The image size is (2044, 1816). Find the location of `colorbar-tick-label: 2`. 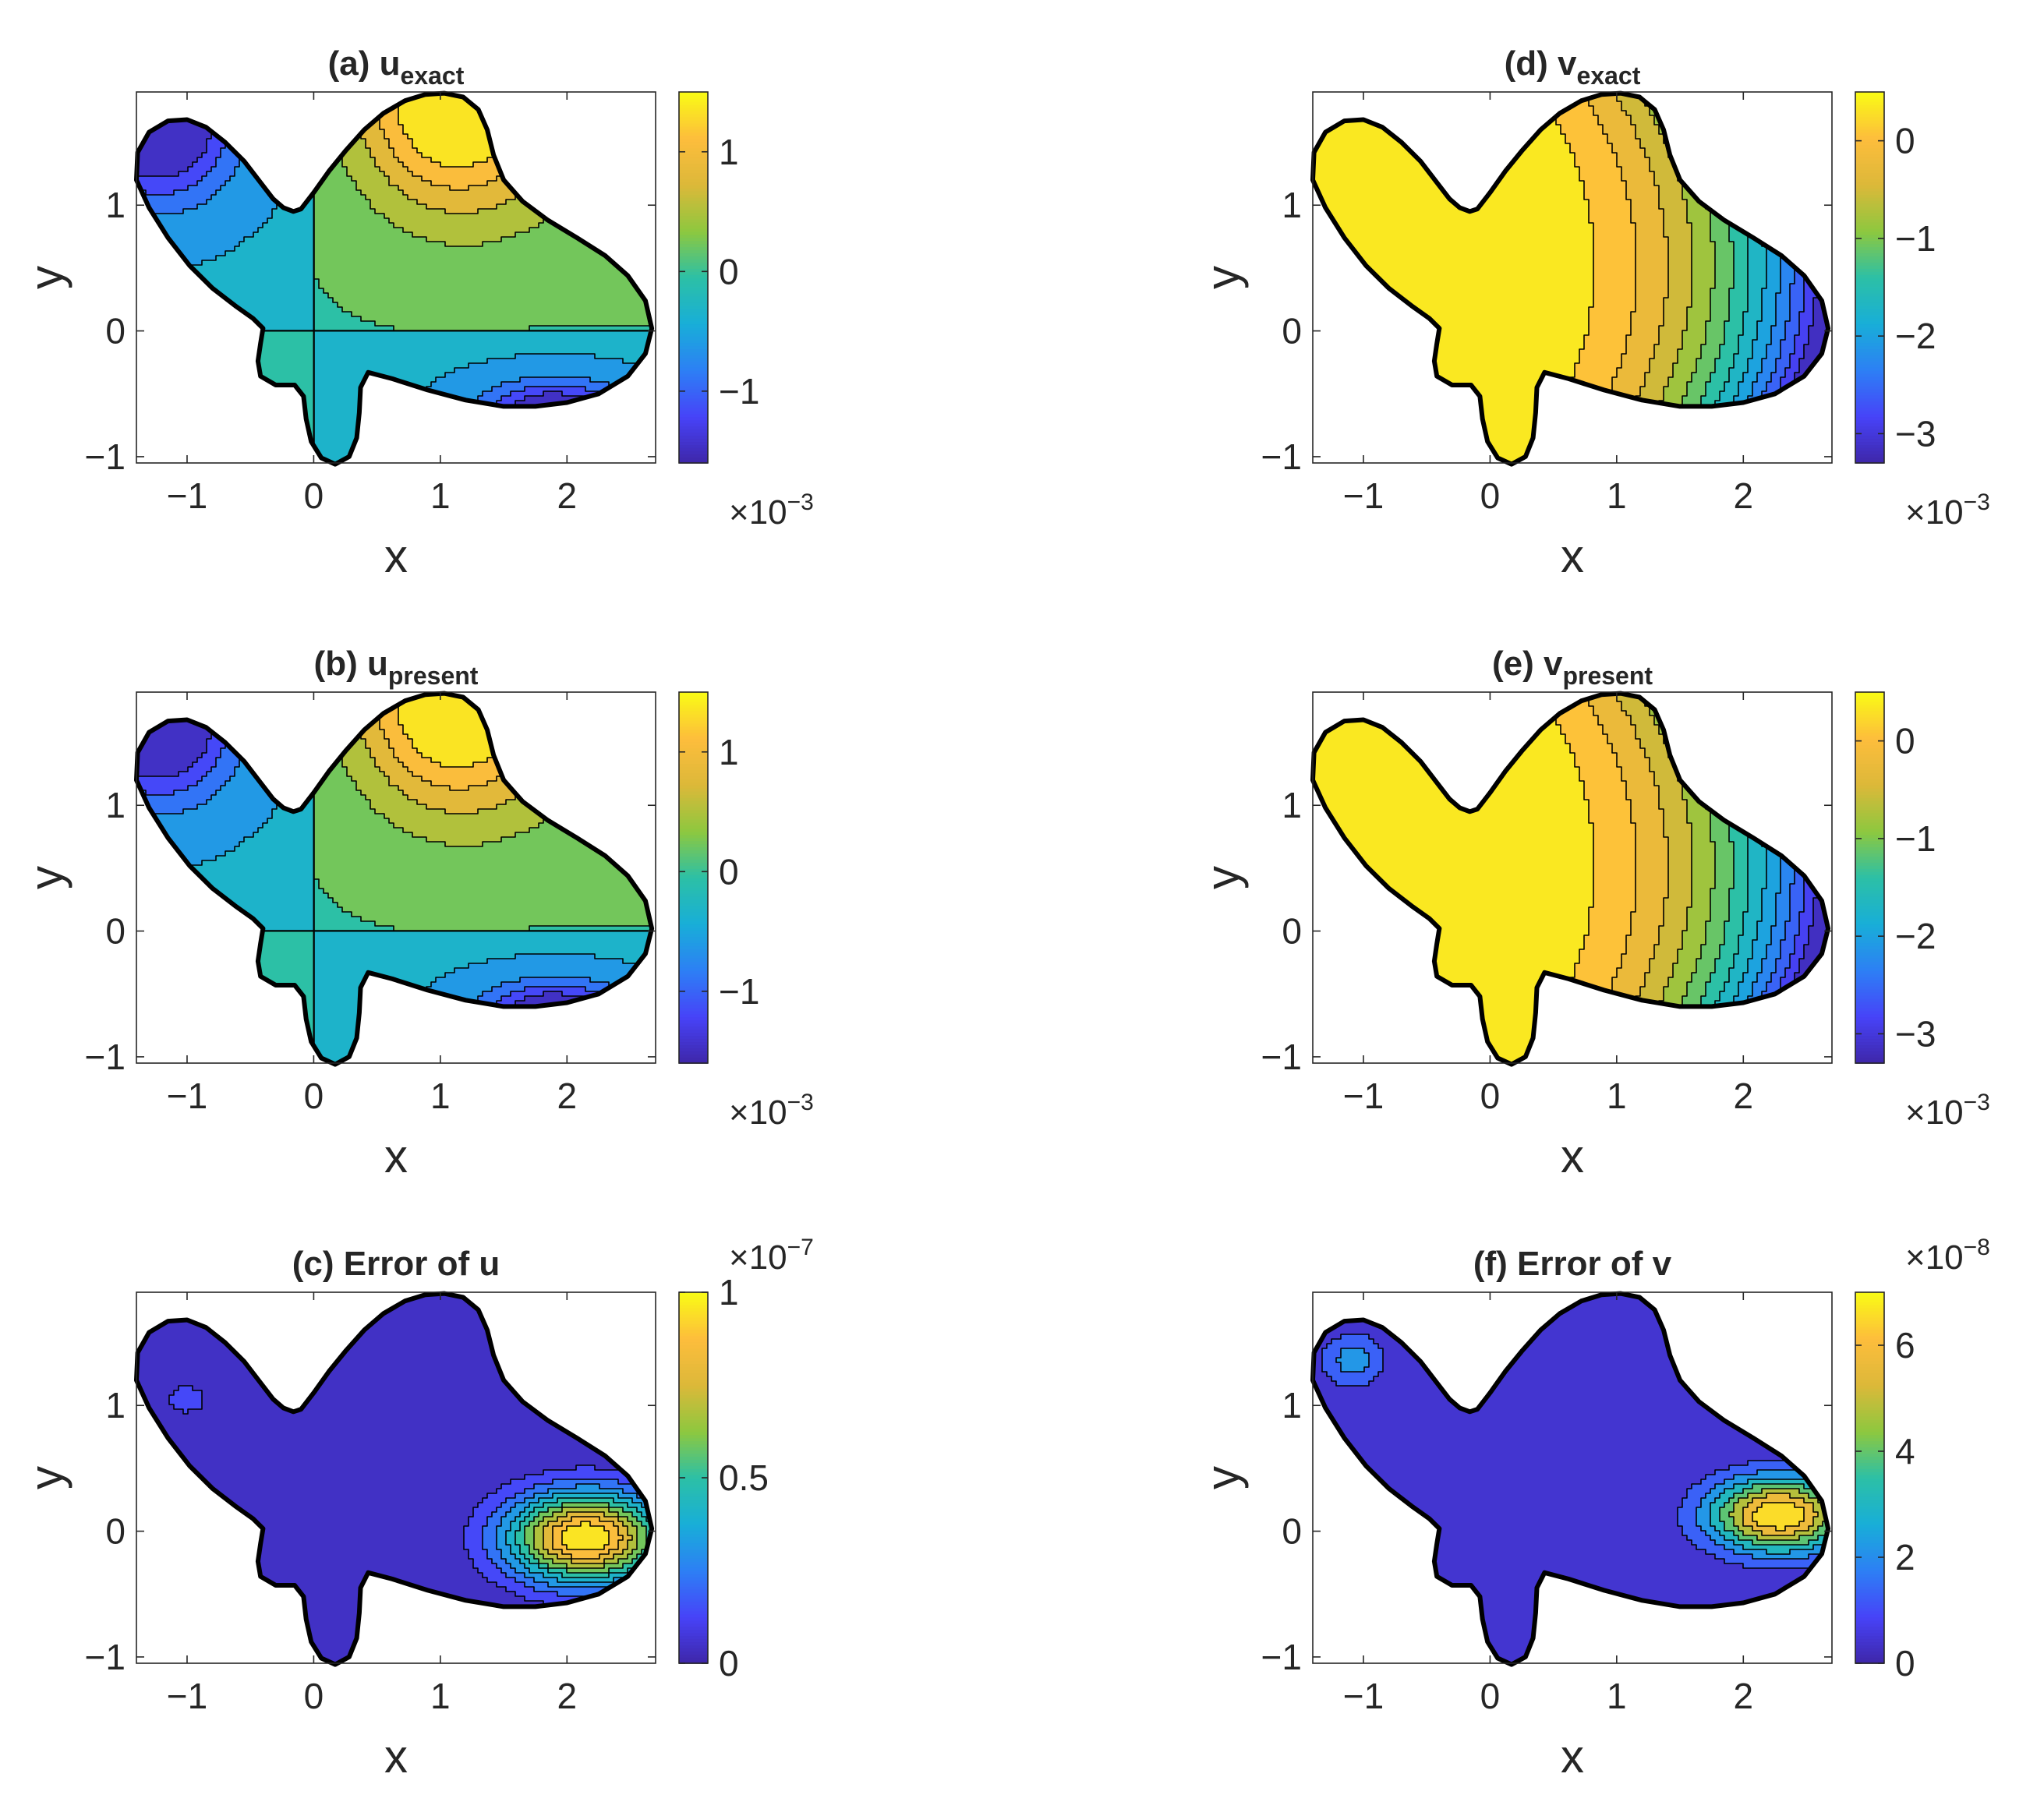

colorbar-tick-label: 2 is located at coordinates (1905, 1557).